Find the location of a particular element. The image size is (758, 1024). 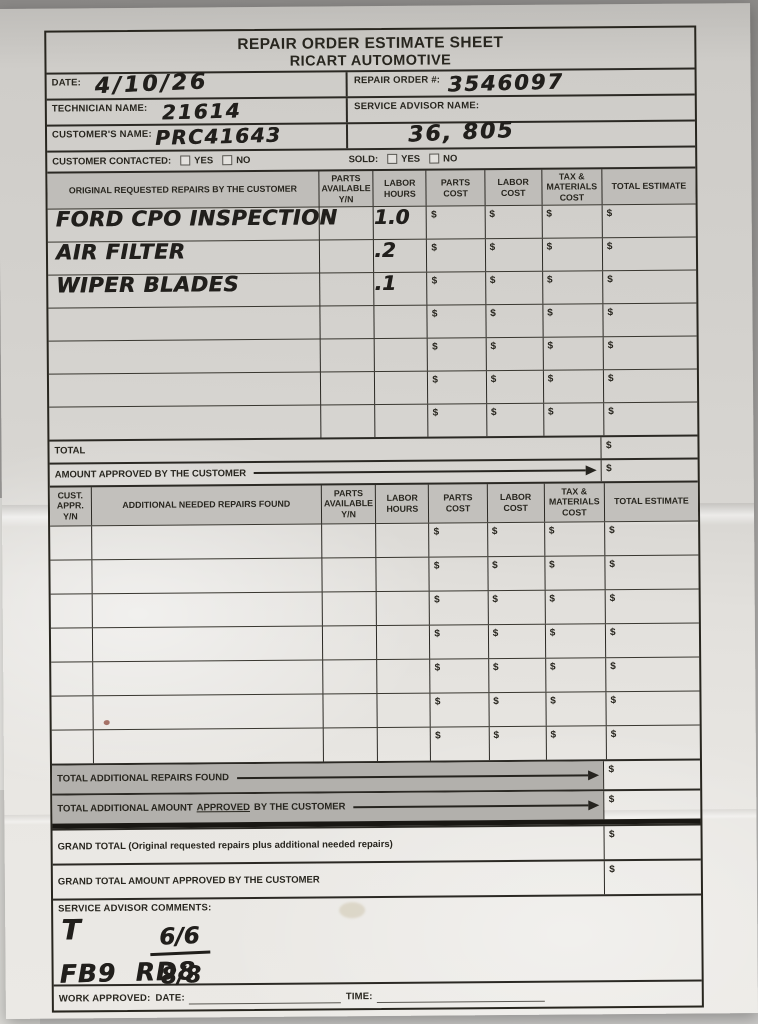

repair-description-cell: WIPER BLADES is located at coordinates (183, 289).